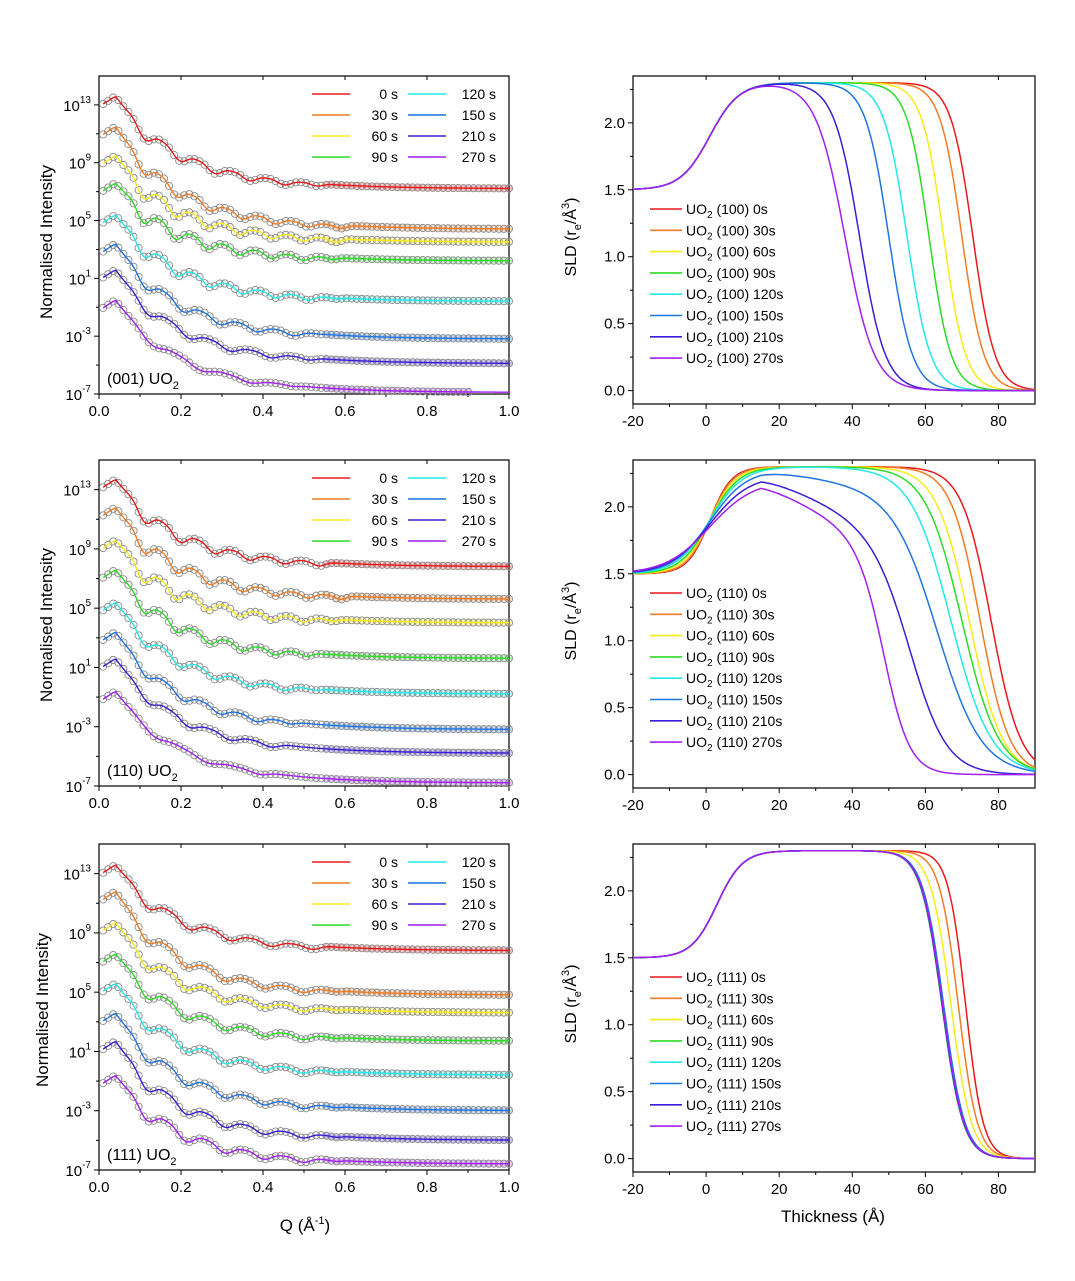 Image resolution: width=1075 pixels, height=1281 pixels. Describe the element at coordinates (743, 998) in the screenshot. I see `legend-label-suffix: (111) 30s` at that location.